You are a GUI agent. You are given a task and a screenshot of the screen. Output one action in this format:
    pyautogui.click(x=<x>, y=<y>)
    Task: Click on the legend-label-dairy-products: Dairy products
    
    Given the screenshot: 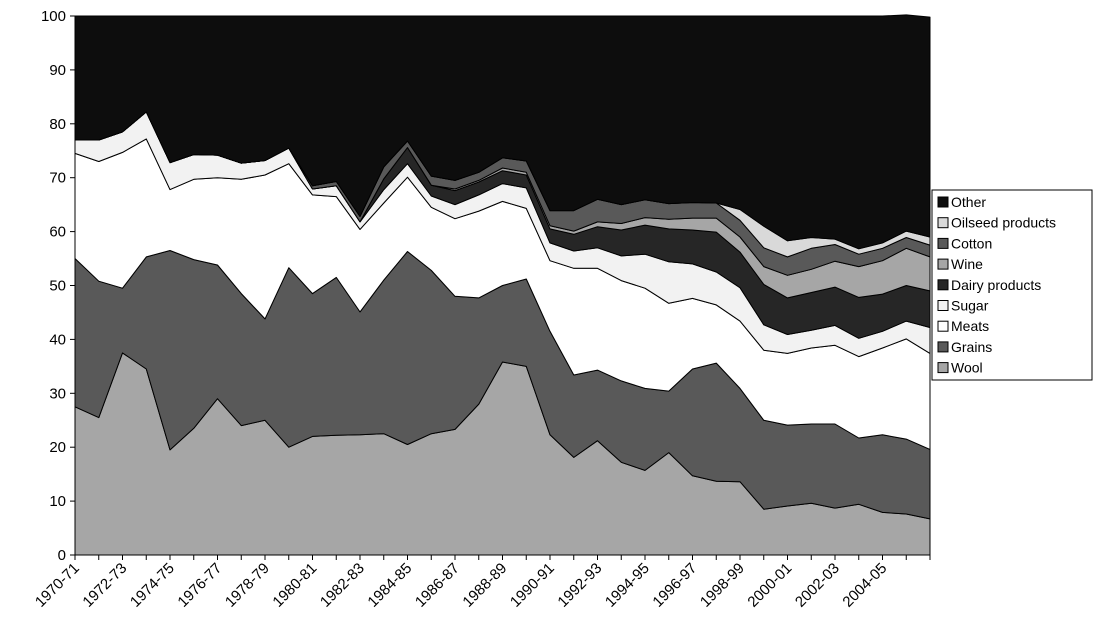 What is the action you would take?
    pyautogui.click(x=996, y=285)
    